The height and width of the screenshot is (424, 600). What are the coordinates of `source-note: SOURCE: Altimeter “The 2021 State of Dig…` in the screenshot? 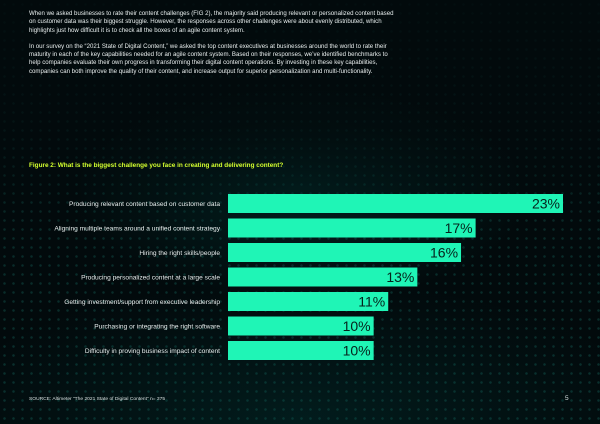 It's located at (97, 399).